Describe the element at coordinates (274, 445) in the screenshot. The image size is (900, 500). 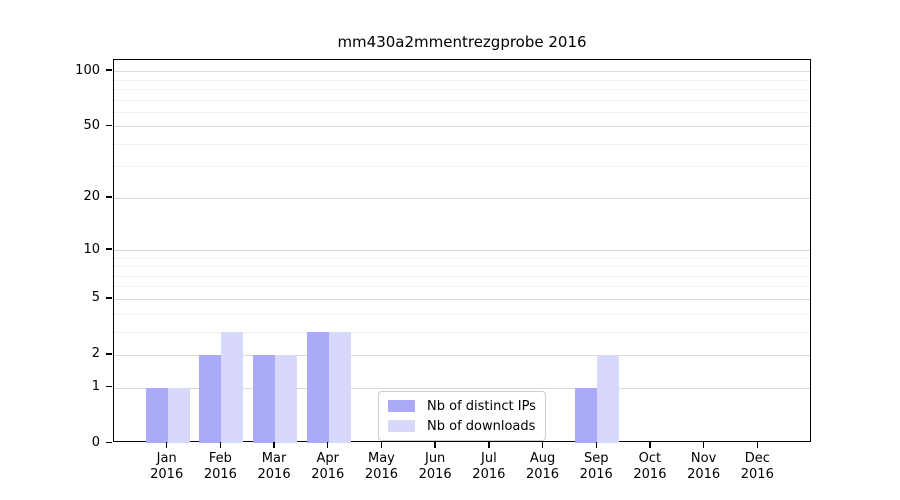
I see `x-tick-mark-mar` at that location.